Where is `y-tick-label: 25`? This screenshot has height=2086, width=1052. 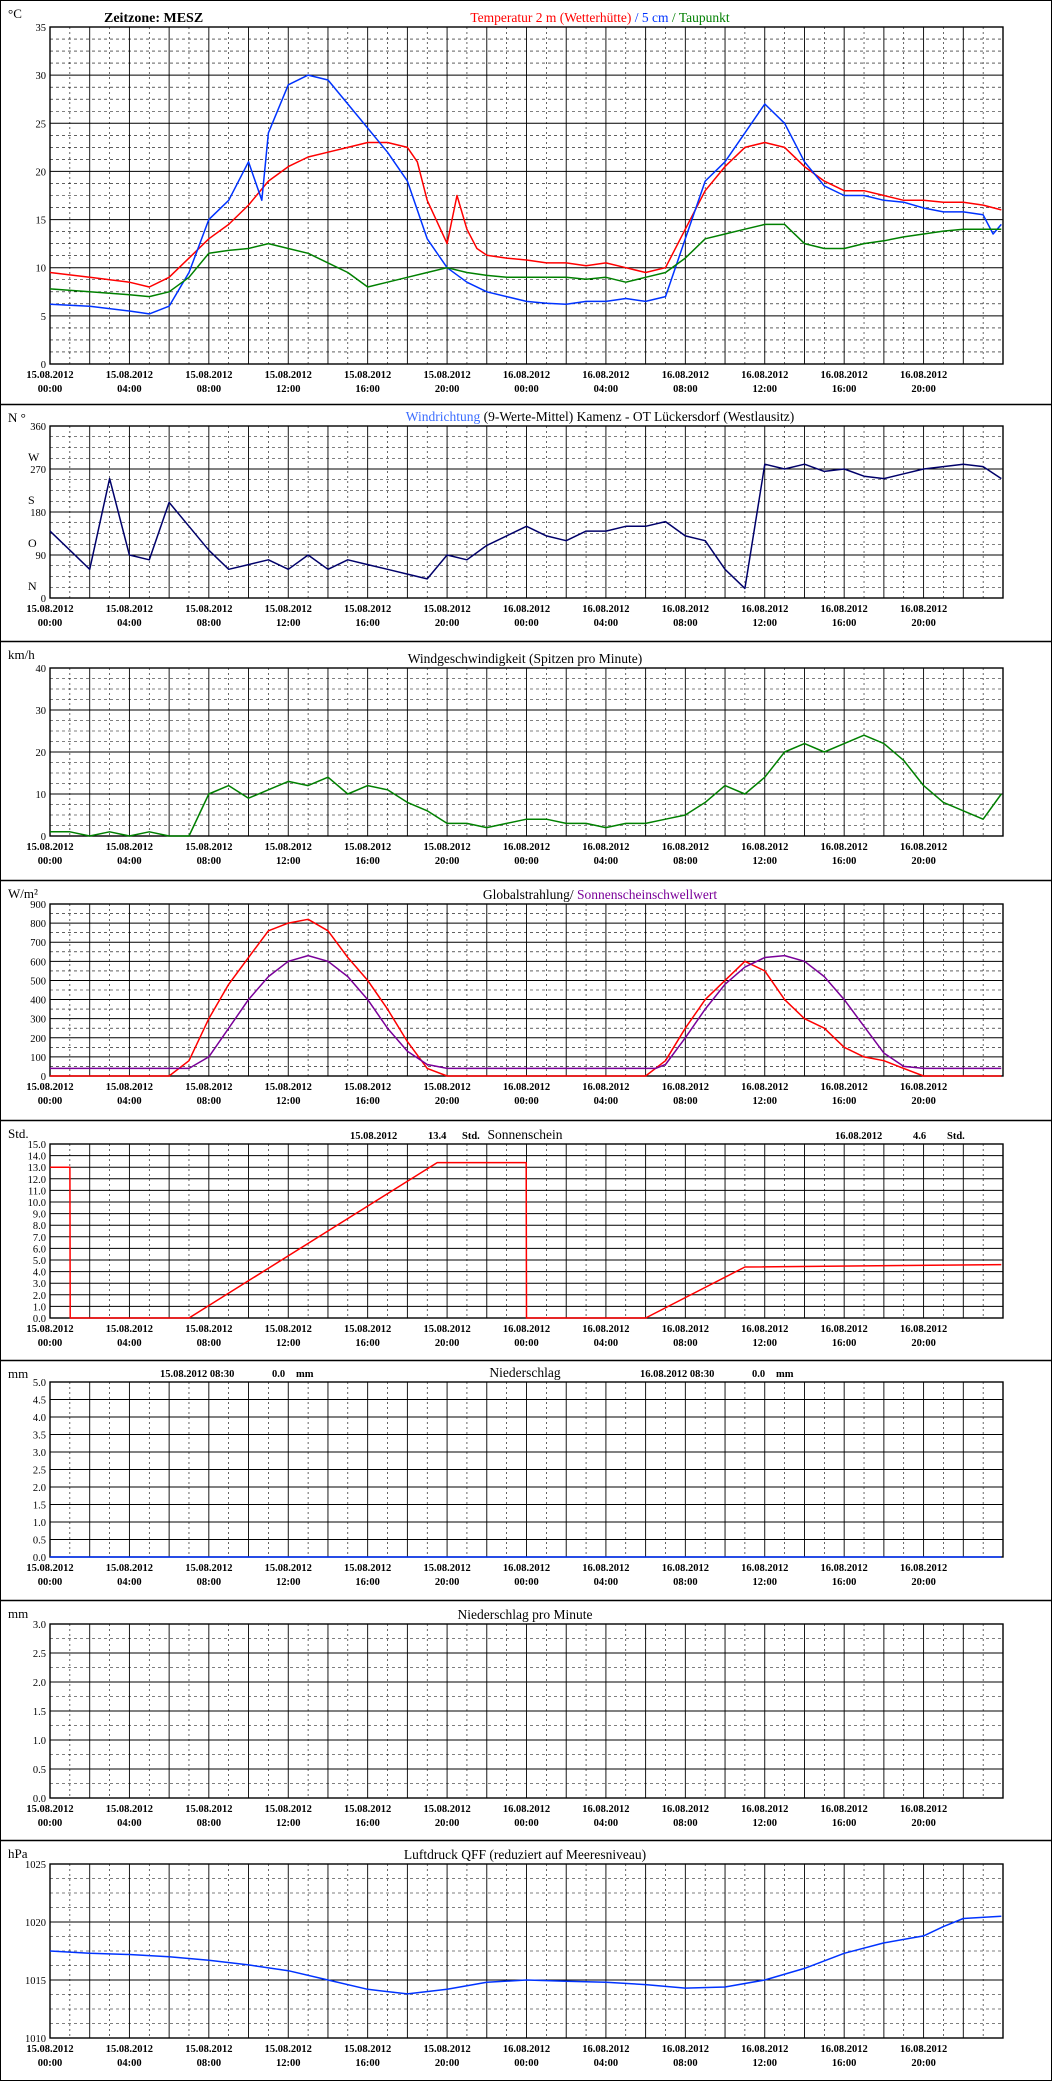 y-tick-label: 25 is located at coordinates (41, 124).